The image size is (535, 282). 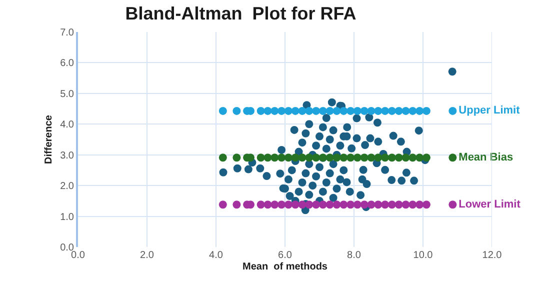 I want to click on x-tick-label: 0.0, so click(x=78, y=255).